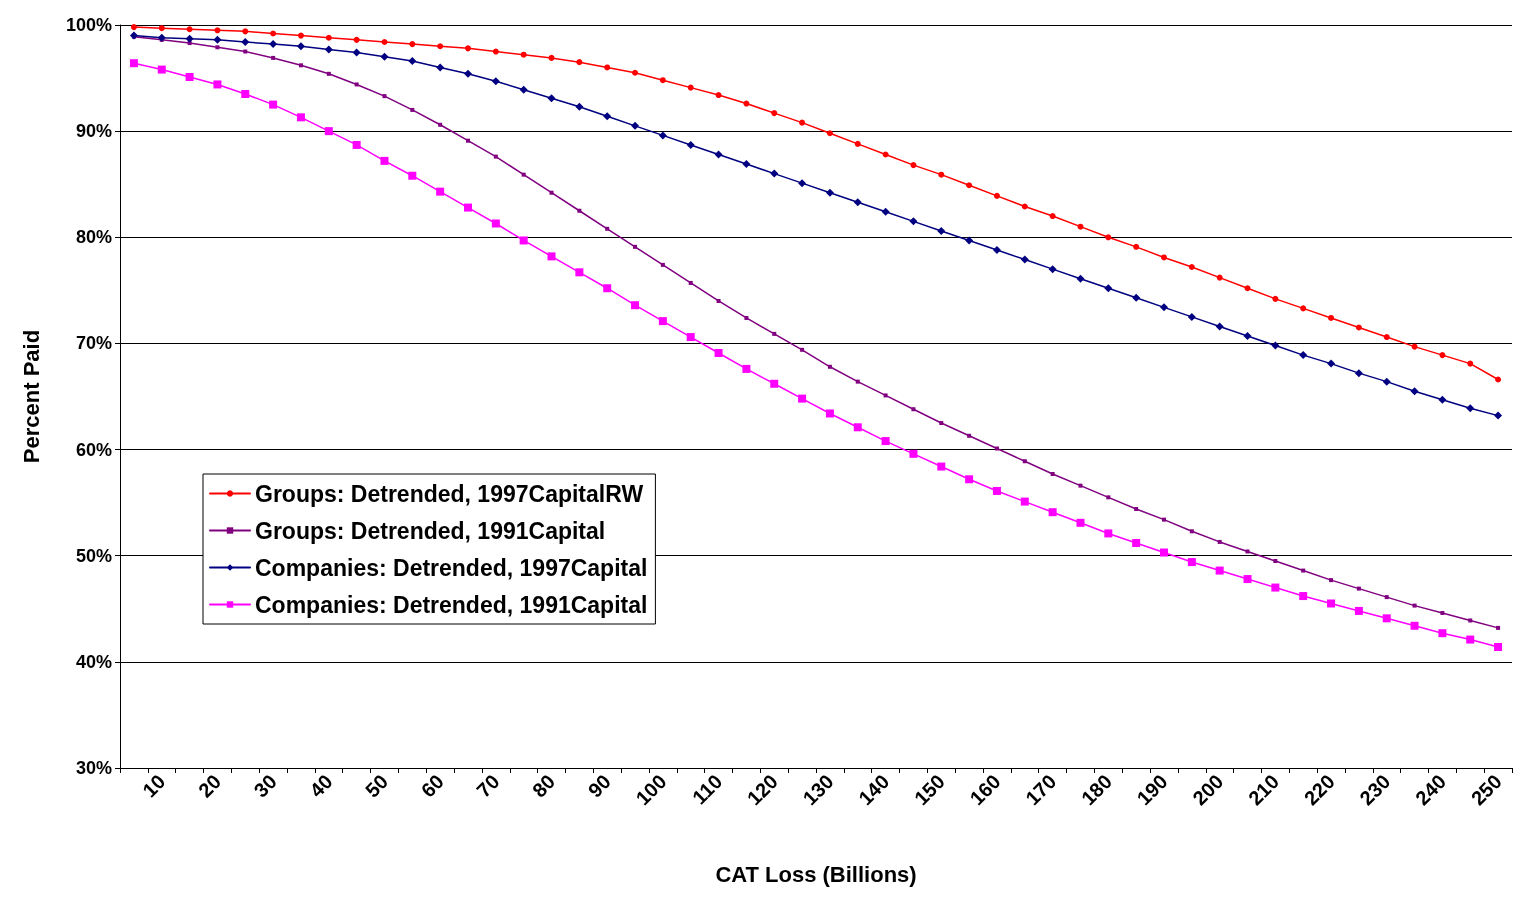 The image size is (1522, 898). Describe the element at coordinates (599, 786) in the screenshot. I see `x-tick-label: 90` at that location.